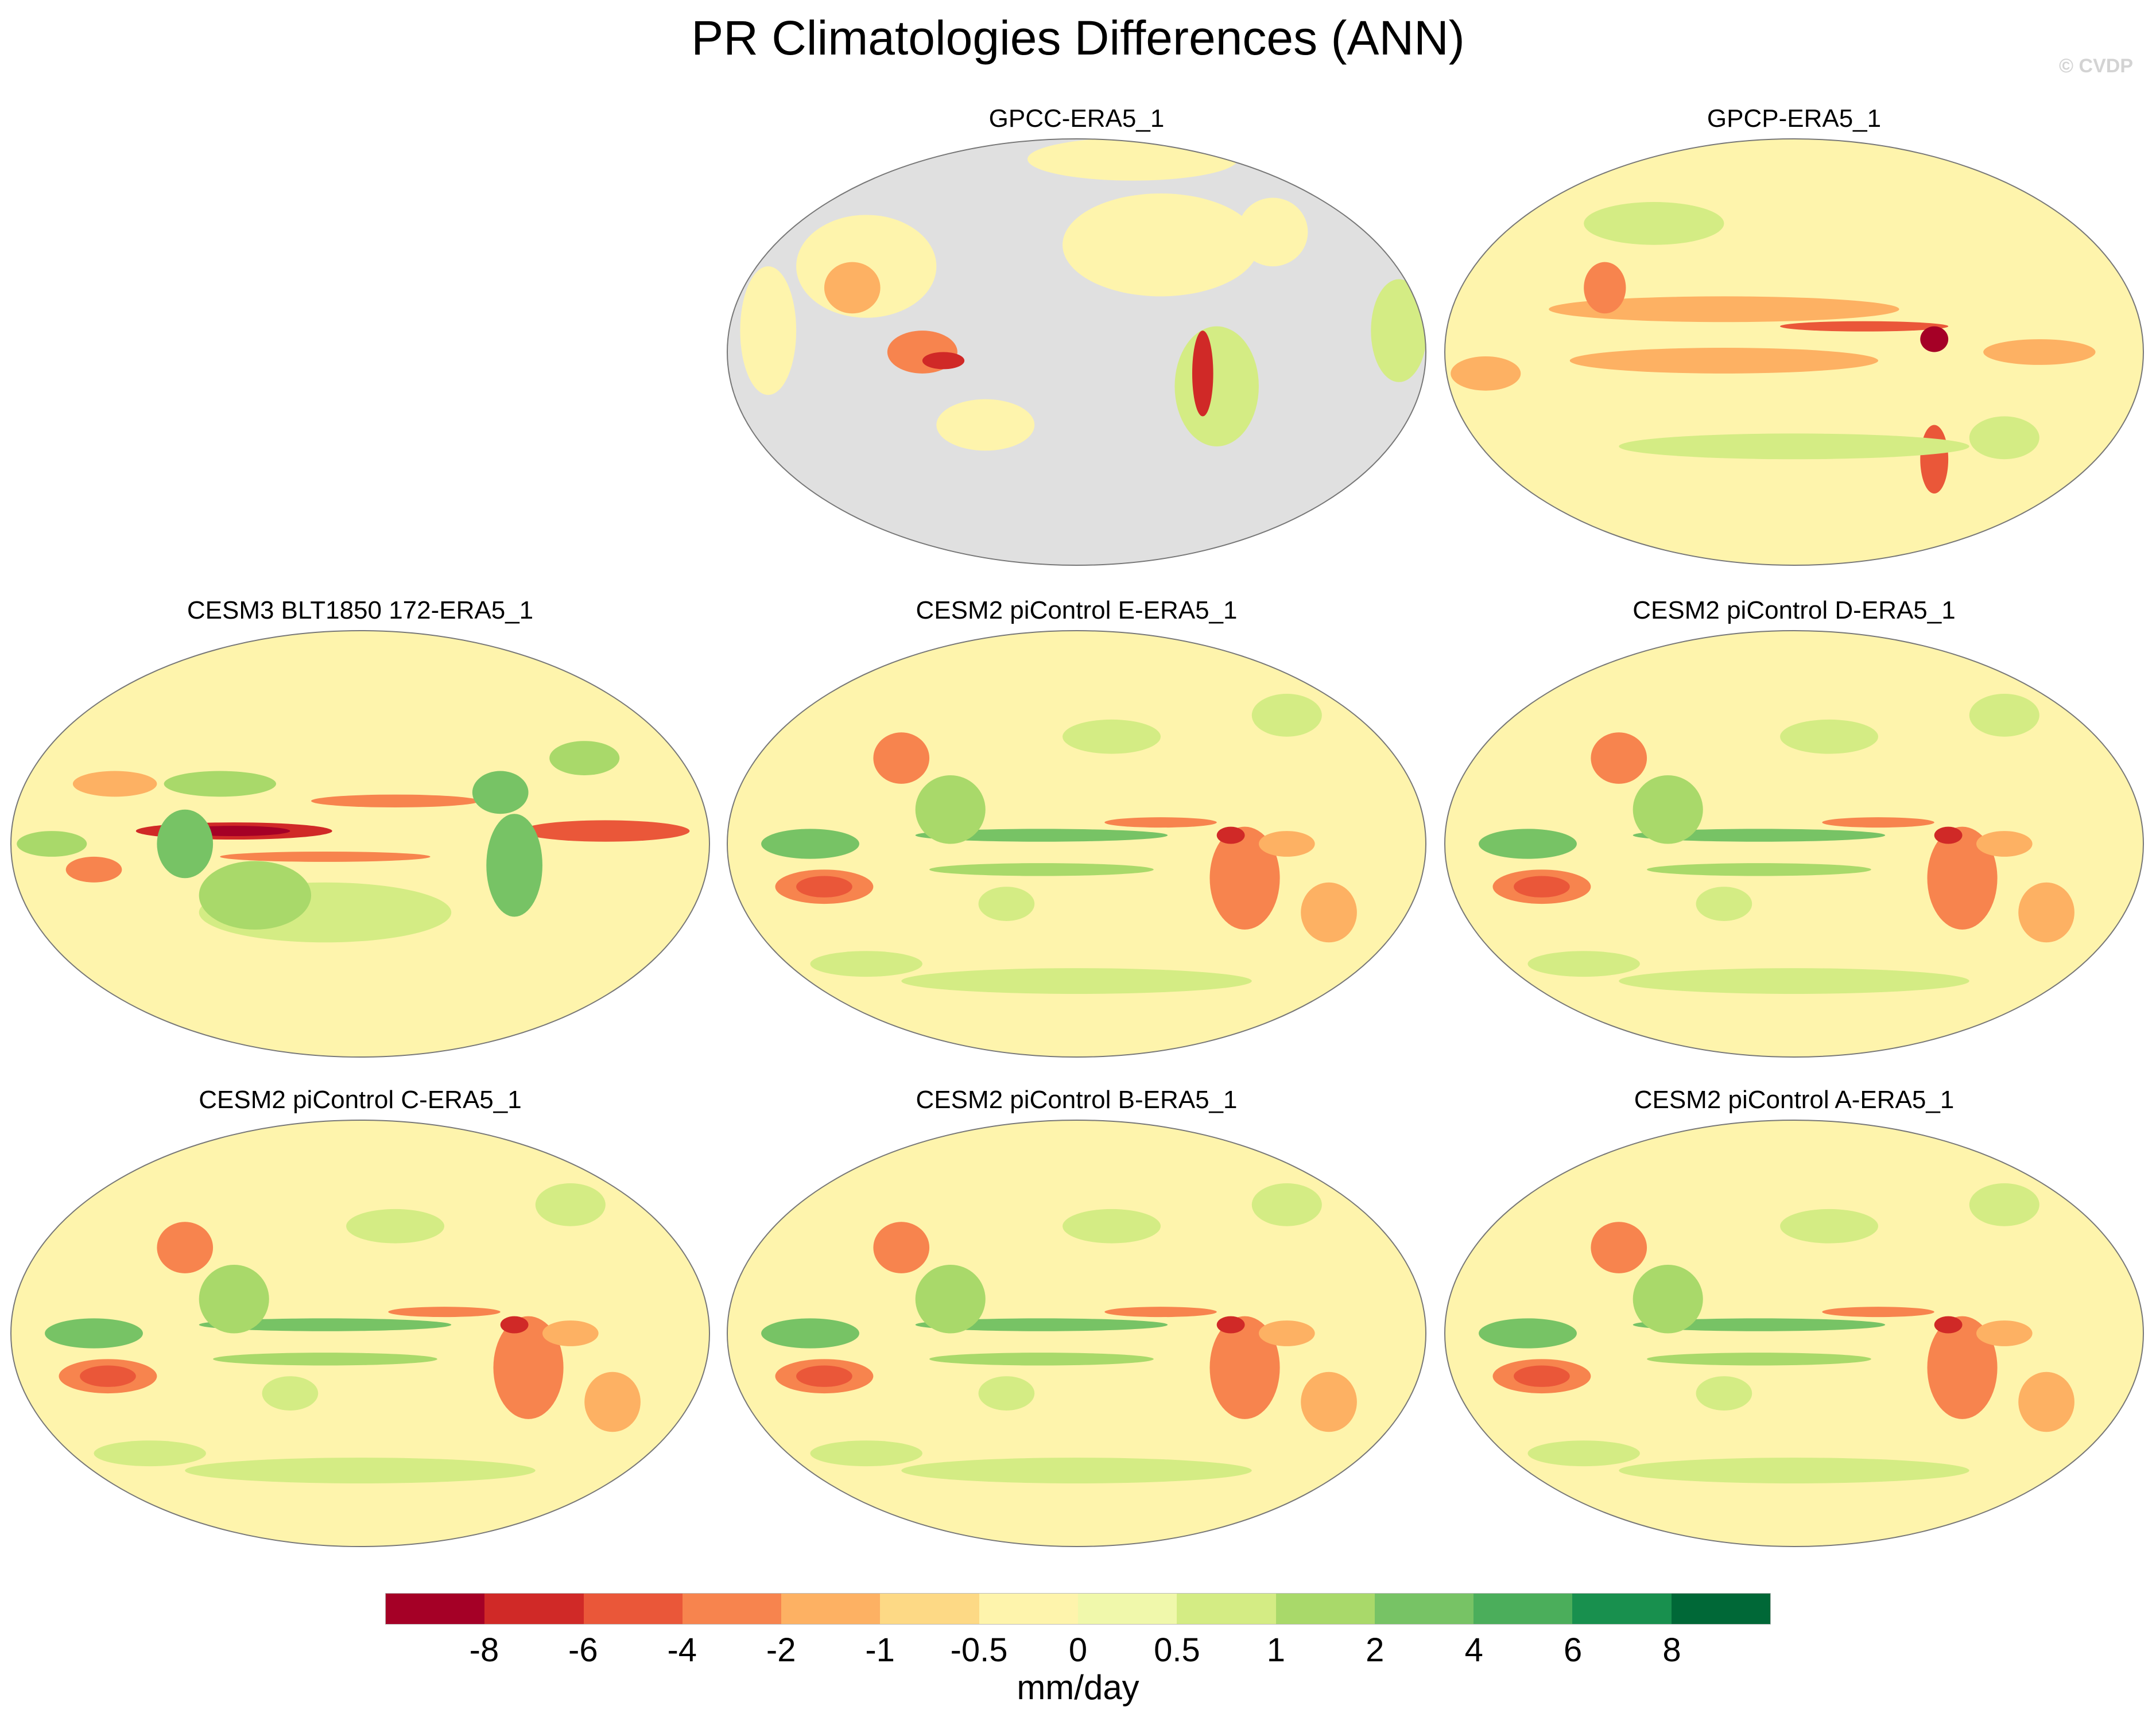  I want to click on panel-title: CESM3 BLT1850 172-ERA5_1, so click(360, 610).